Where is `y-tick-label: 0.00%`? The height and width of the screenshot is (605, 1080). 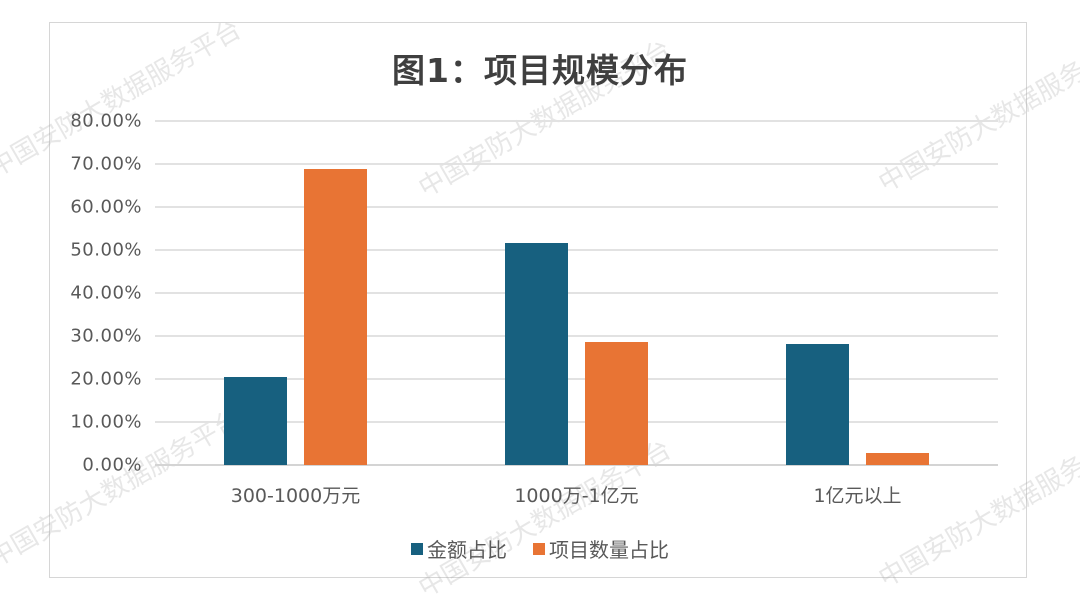
y-tick-label: 0.00% is located at coordinates (112, 465).